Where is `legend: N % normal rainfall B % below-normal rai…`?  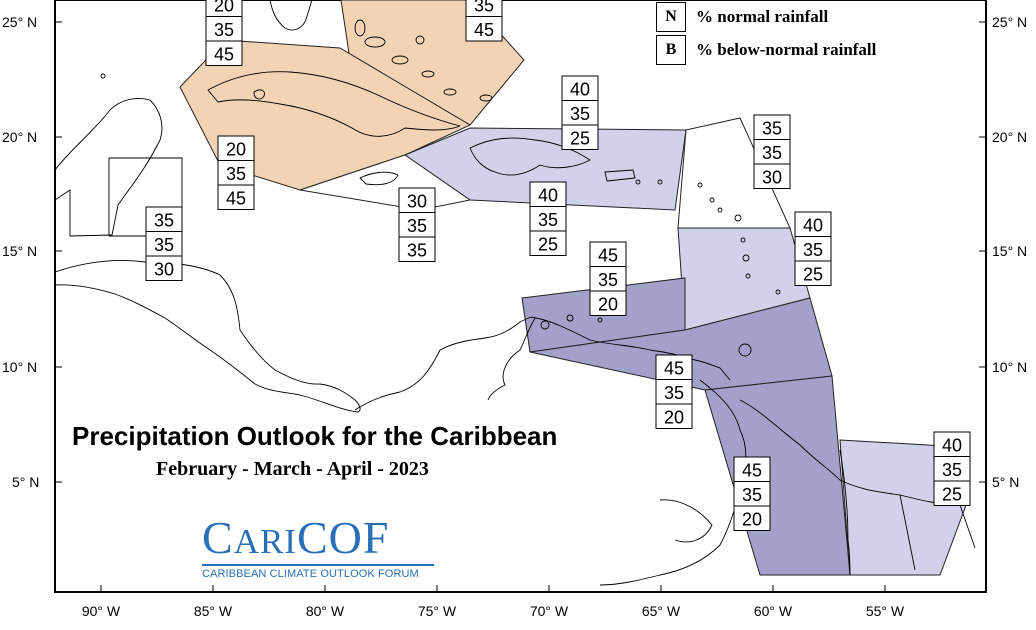
legend: N % normal rainfall B % below-normal rai… is located at coordinates (786, 33).